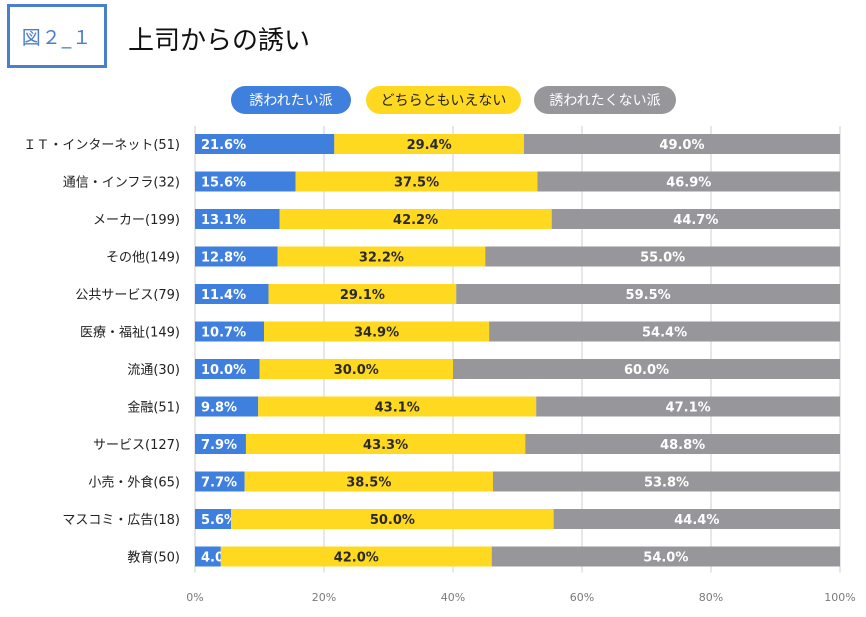 This screenshot has height=617, width=866. Describe the element at coordinates (582, 597) in the screenshot. I see `x-tick-label: 60%` at that location.